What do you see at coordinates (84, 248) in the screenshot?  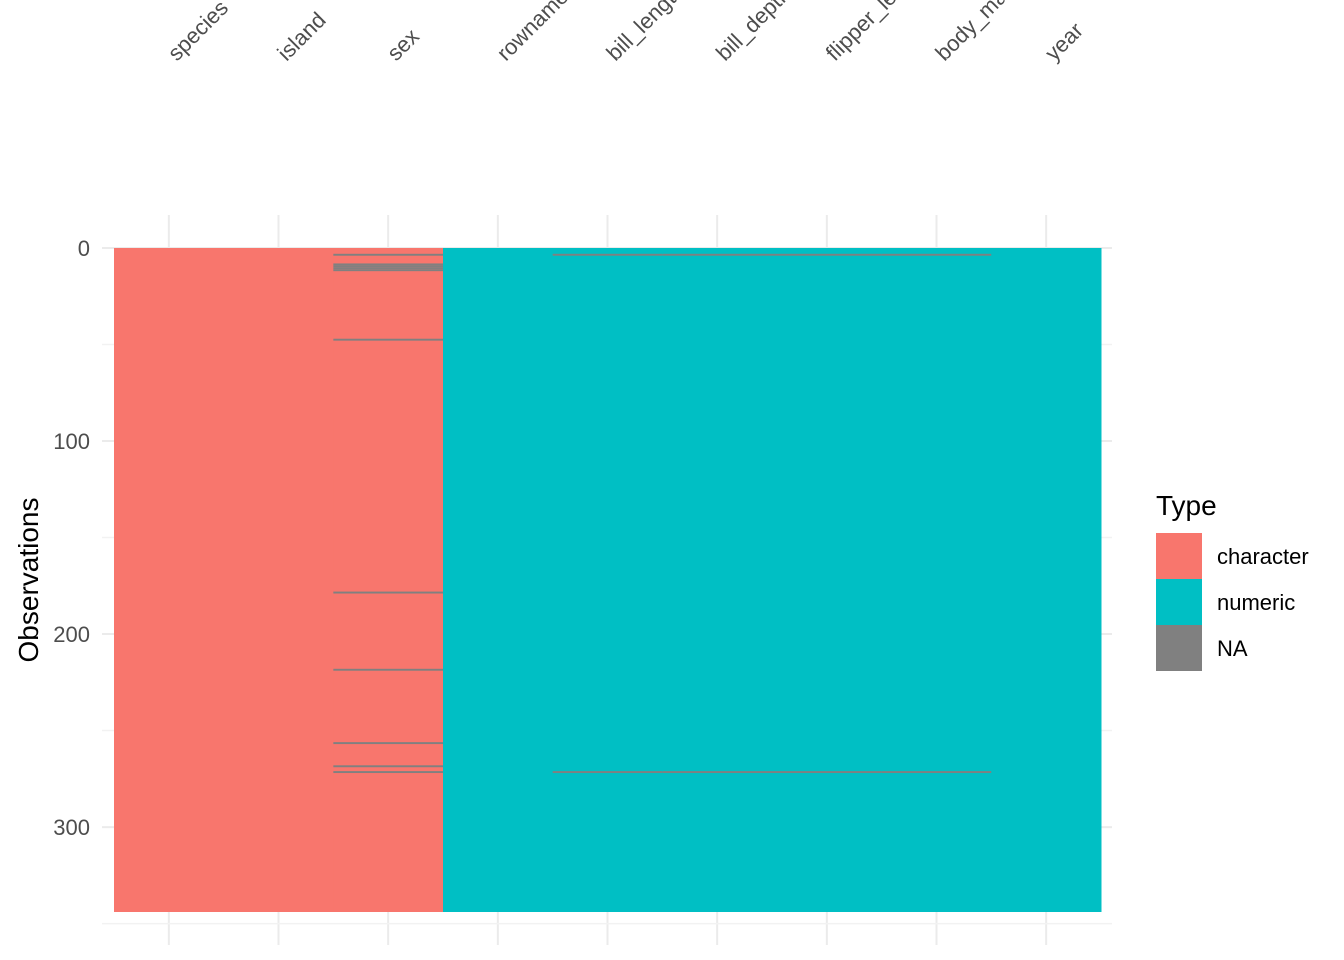 I see `y-tick-label: 0` at bounding box center [84, 248].